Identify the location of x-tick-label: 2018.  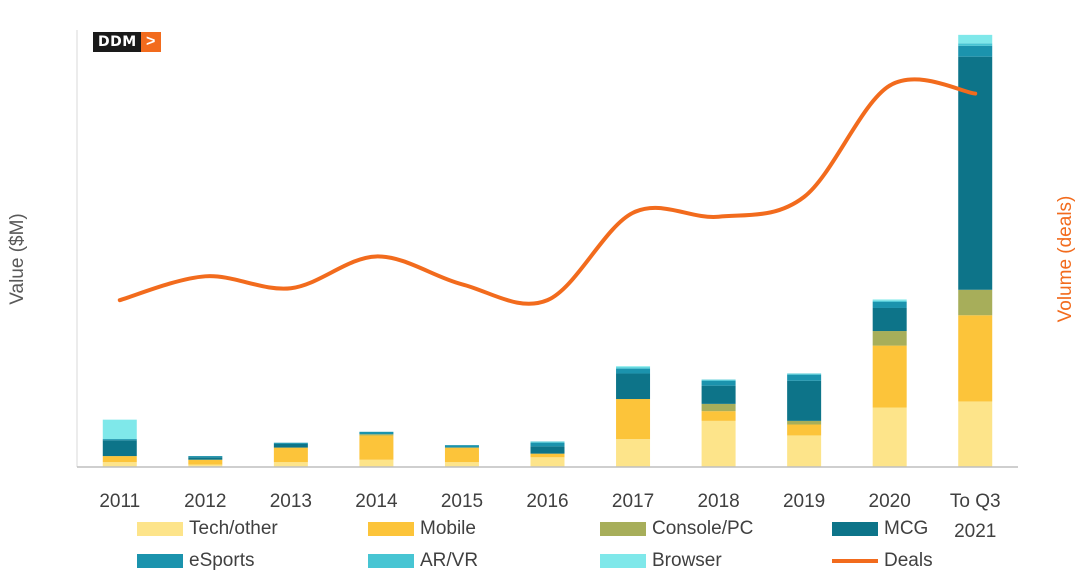
(718, 501).